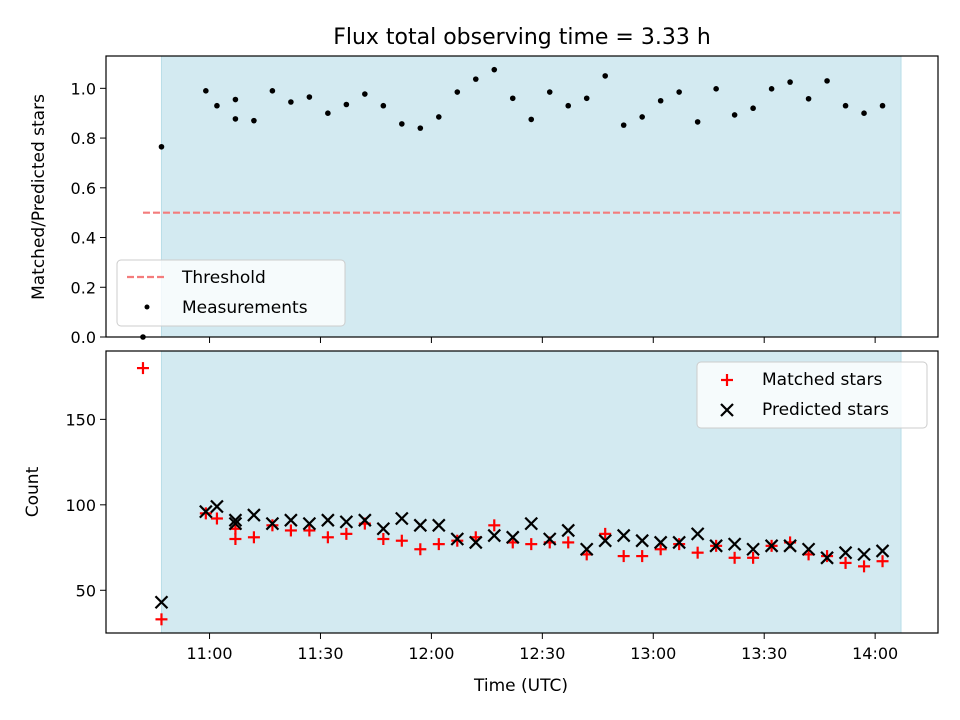 This screenshot has width=960, height=720. I want to click on legend-predicted-label: Predicted stars, so click(825, 410).